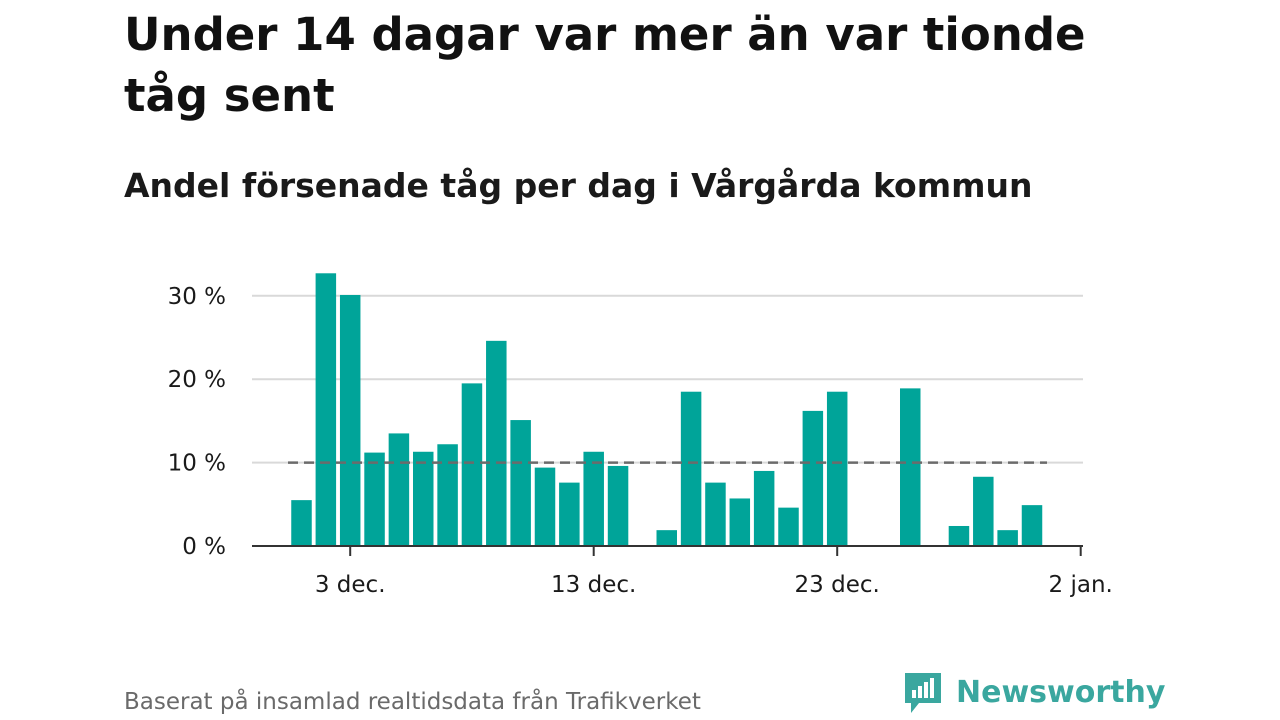  What do you see at coordinates (197, 297) in the screenshot?
I see `y-tick-label: 30 %` at bounding box center [197, 297].